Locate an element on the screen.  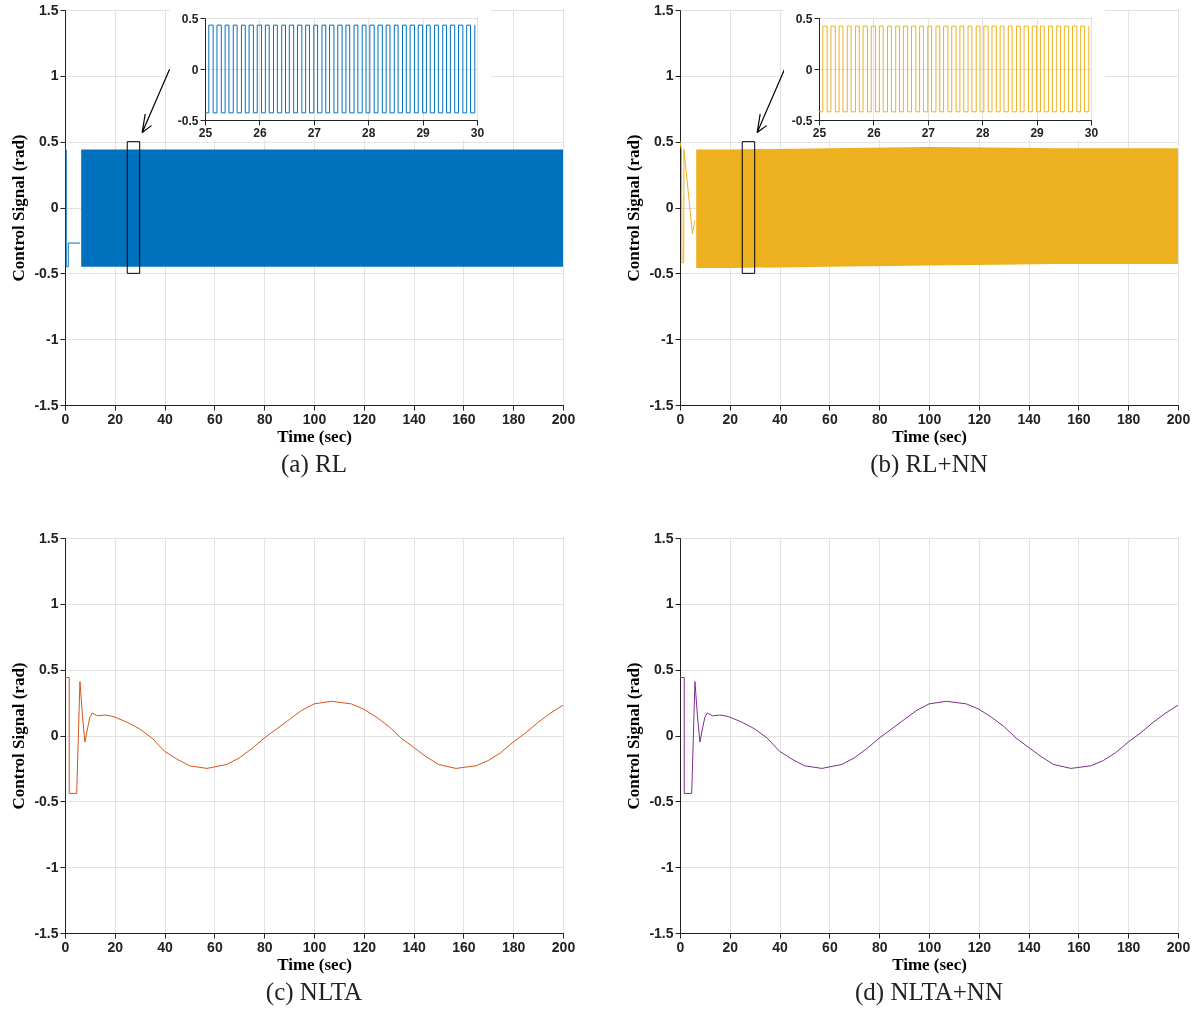
text: (b) RL+NN is located at coordinates (929, 464).